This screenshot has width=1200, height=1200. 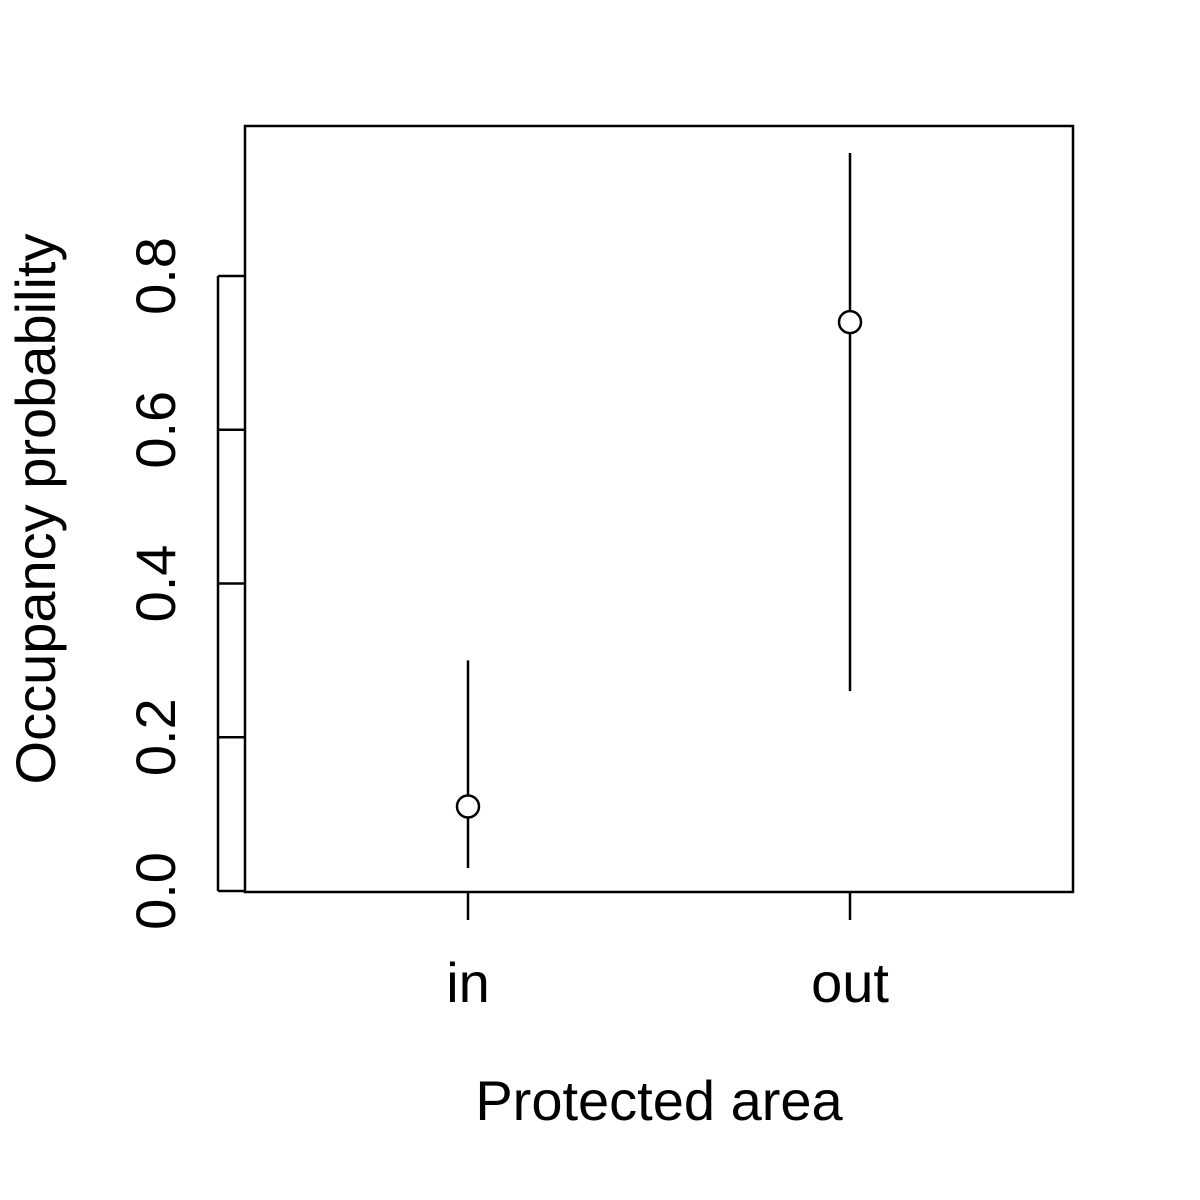 I want to click on y-tick-label: 0.4, so click(x=155, y=584).